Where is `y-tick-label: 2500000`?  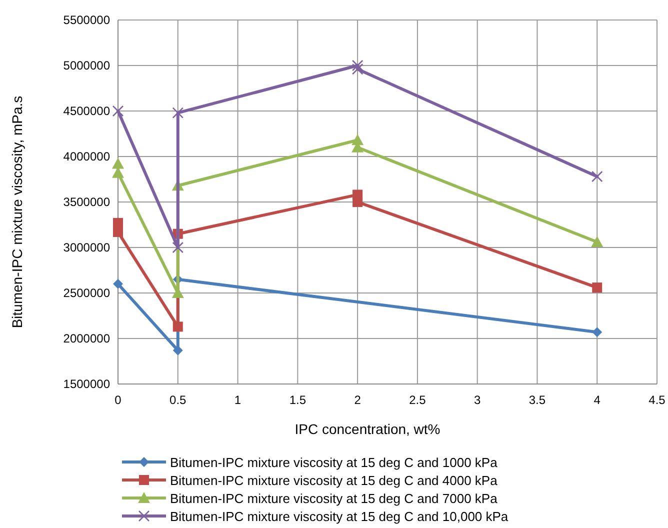 y-tick-label: 2500000 is located at coordinates (86, 293).